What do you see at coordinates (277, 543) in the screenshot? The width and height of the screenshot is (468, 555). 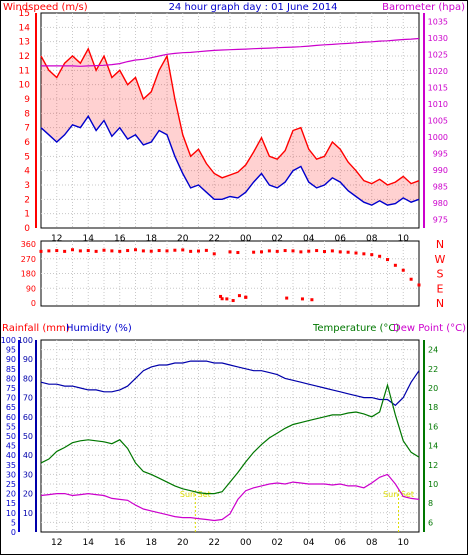 I see `x-tick-label: 02` at bounding box center [277, 543].